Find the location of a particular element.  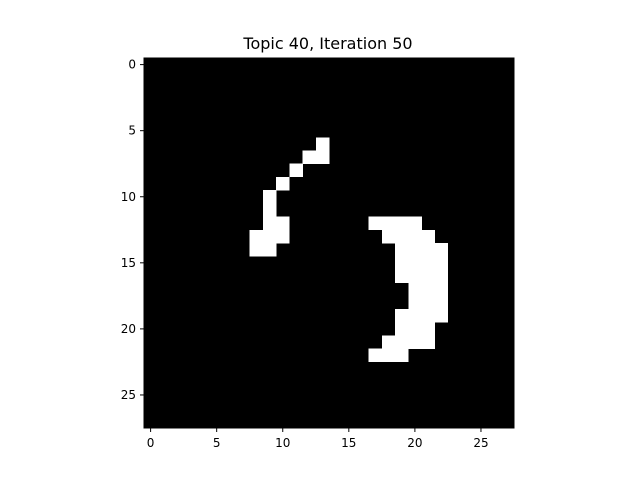

chart-title: Topic 40, Iteration 50 is located at coordinates (327, 43).